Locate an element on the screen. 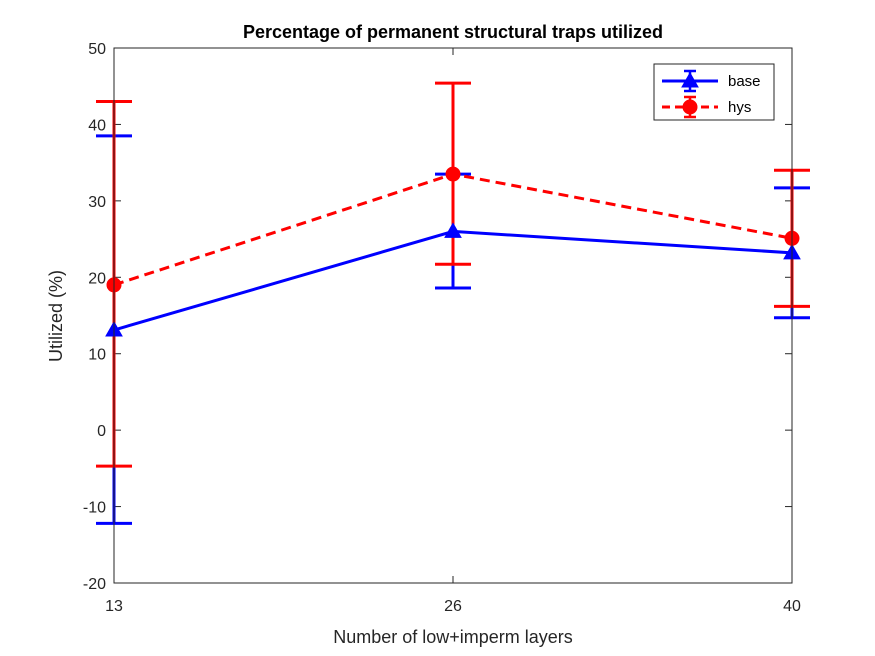  legend: base hys is located at coordinates (714, 92).